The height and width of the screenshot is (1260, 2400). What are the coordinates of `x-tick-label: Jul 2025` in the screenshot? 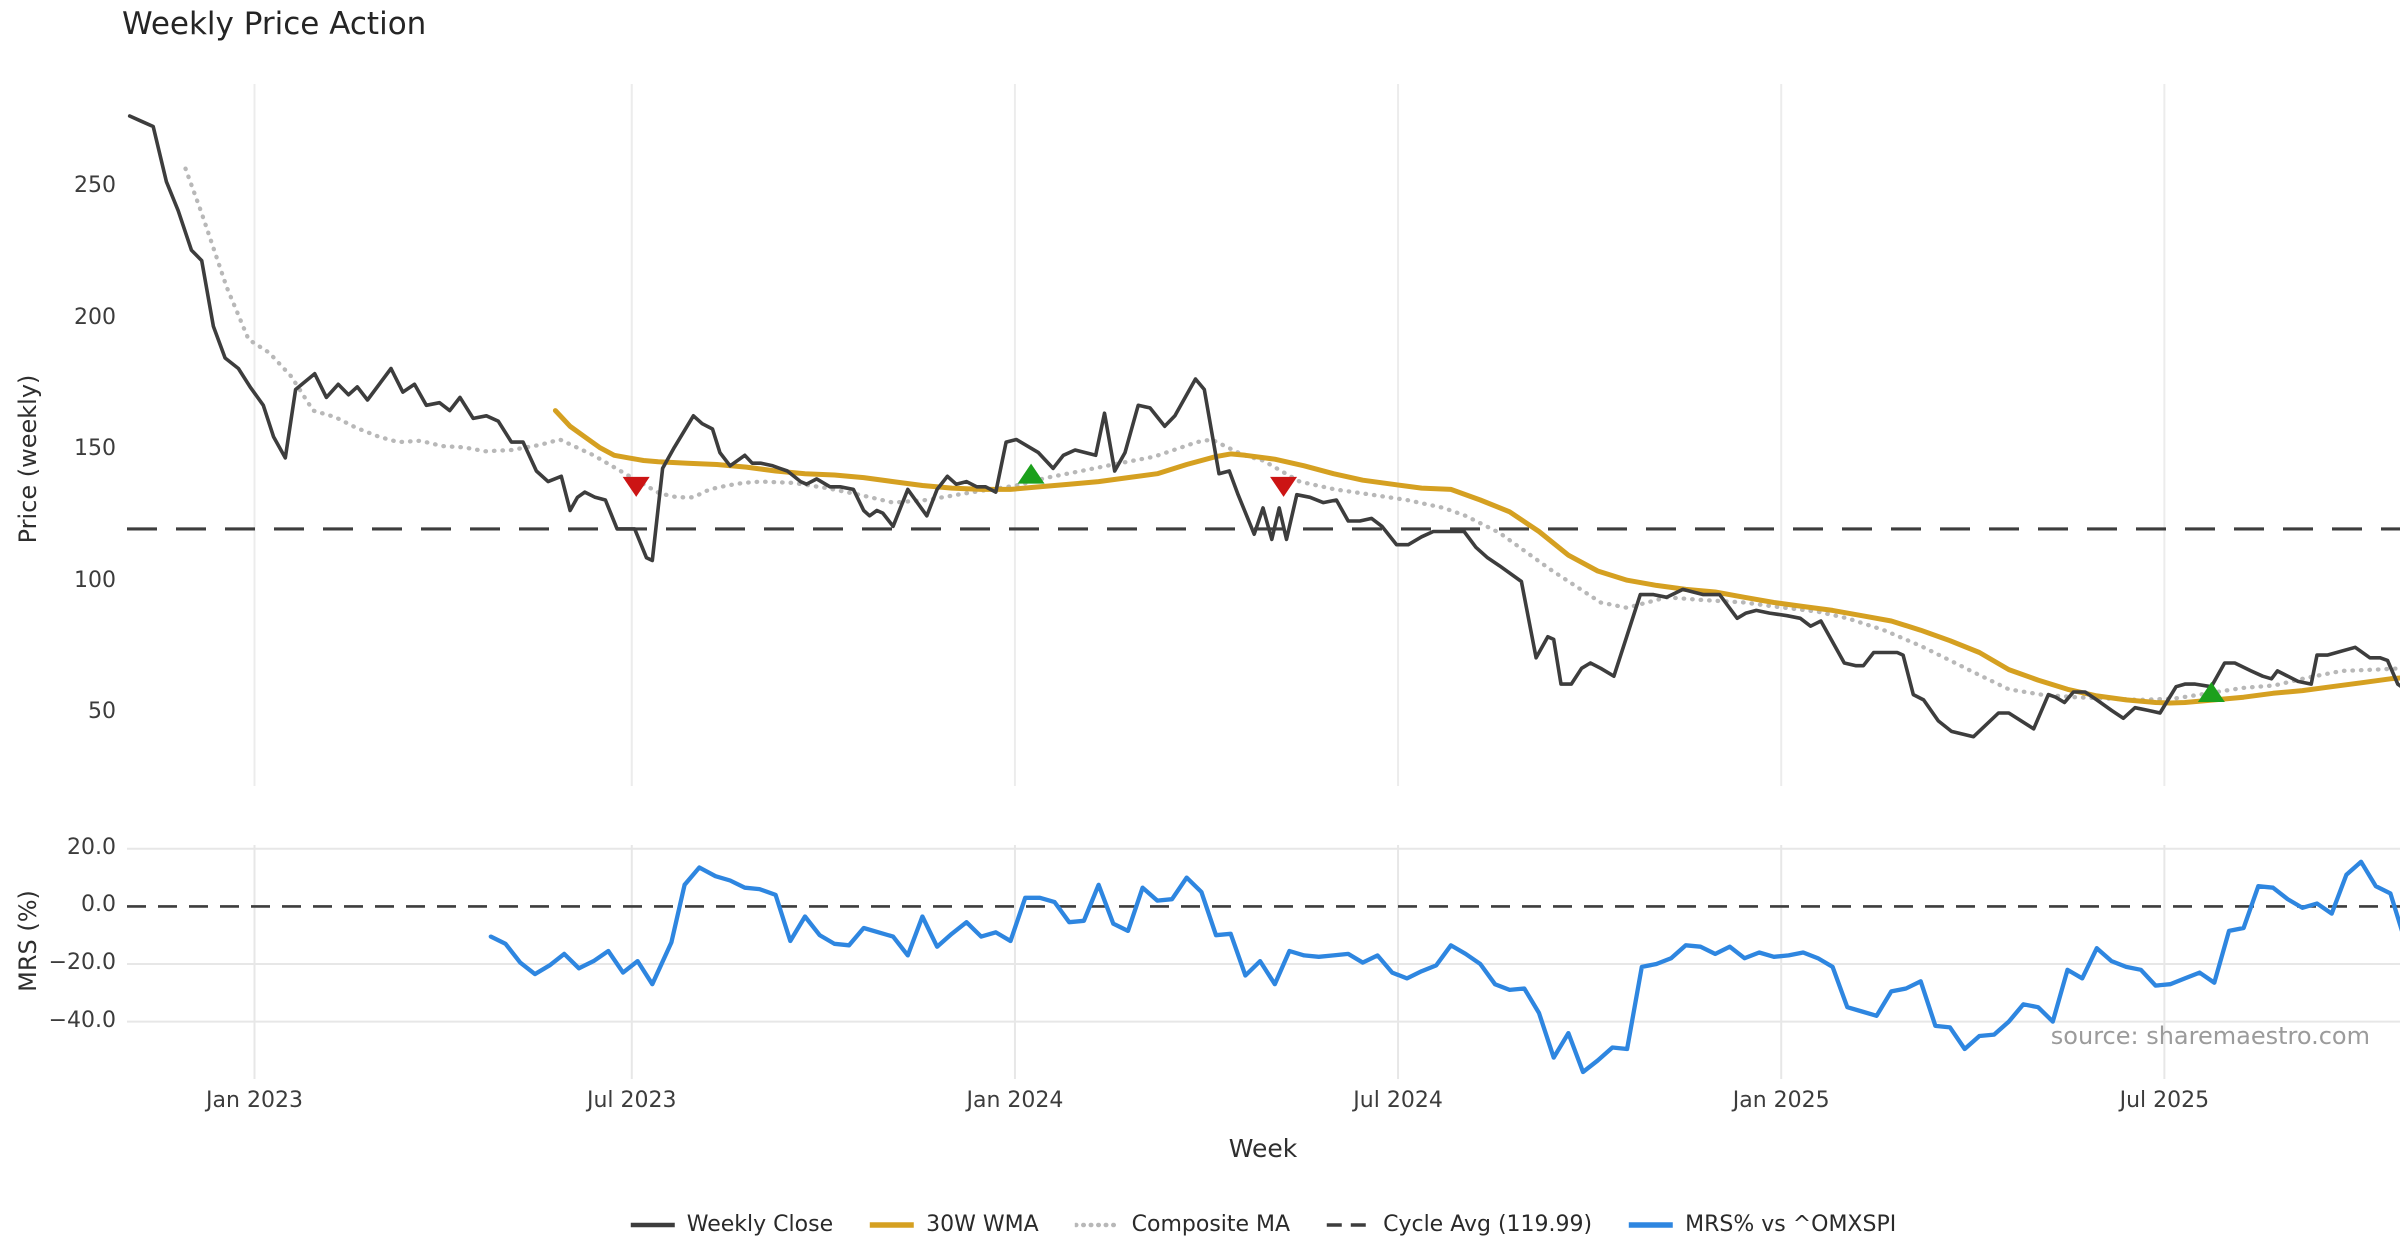 It's located at (2164, 1100).